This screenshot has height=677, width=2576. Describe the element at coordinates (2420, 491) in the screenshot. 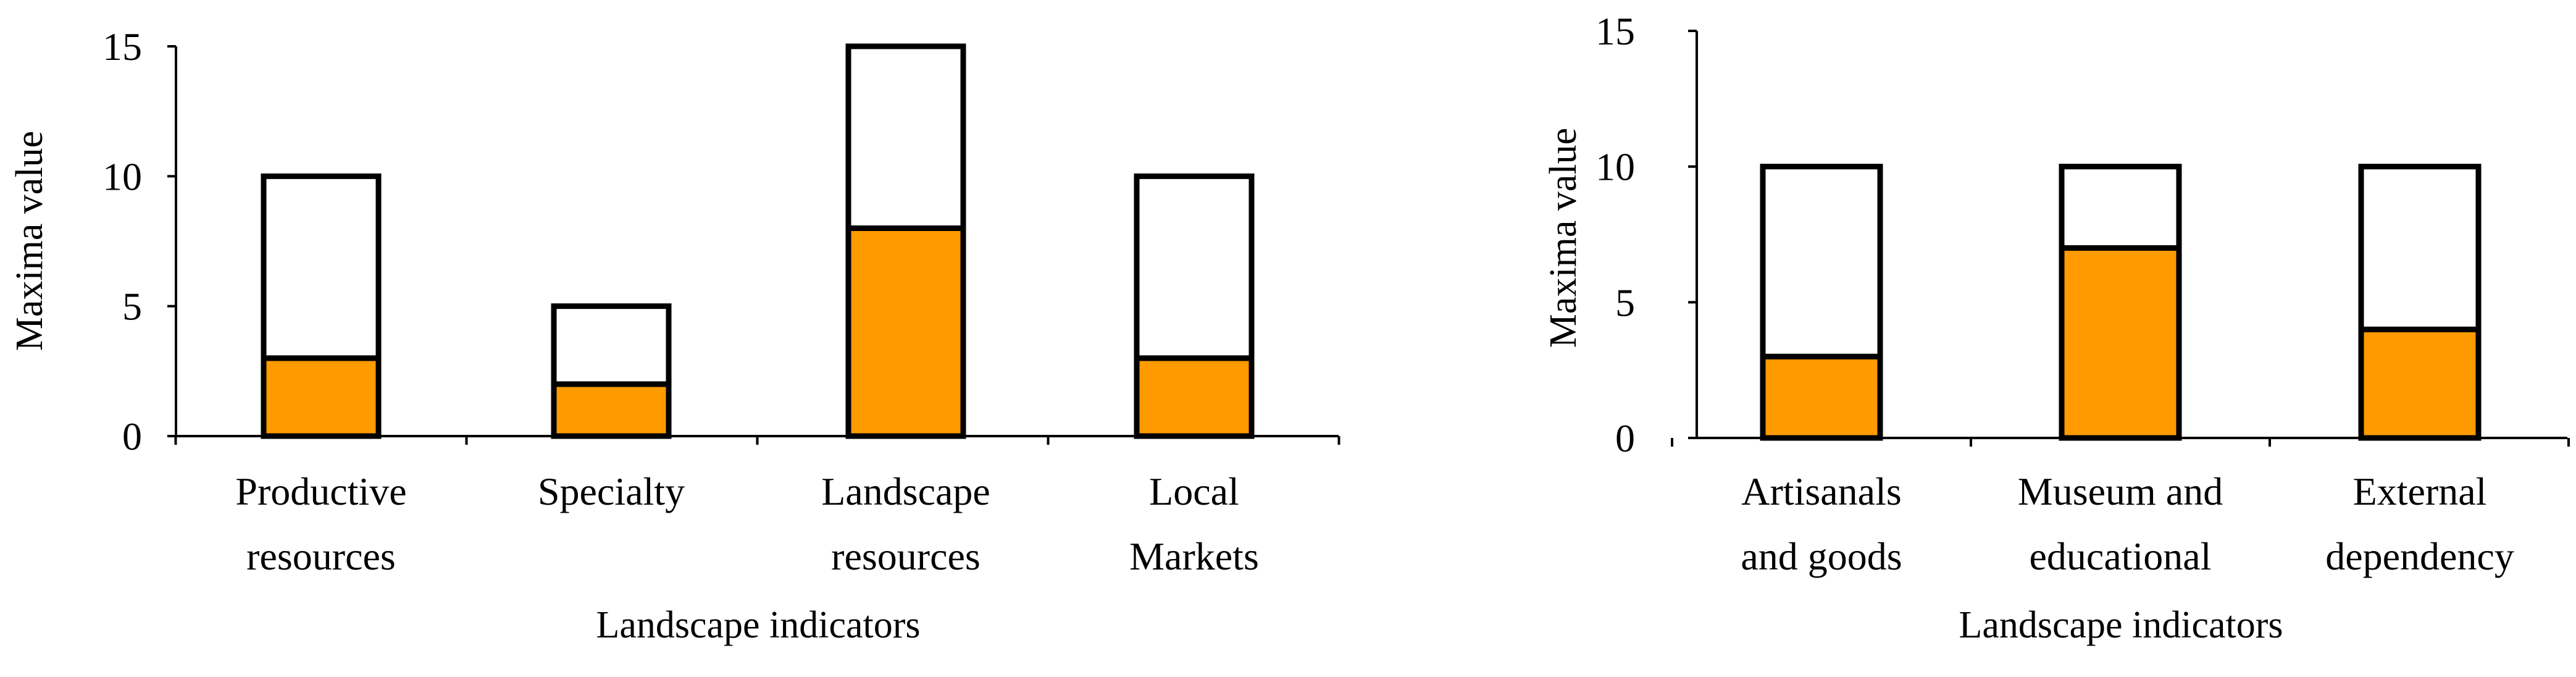

I see `x-category-label: External` at that location.